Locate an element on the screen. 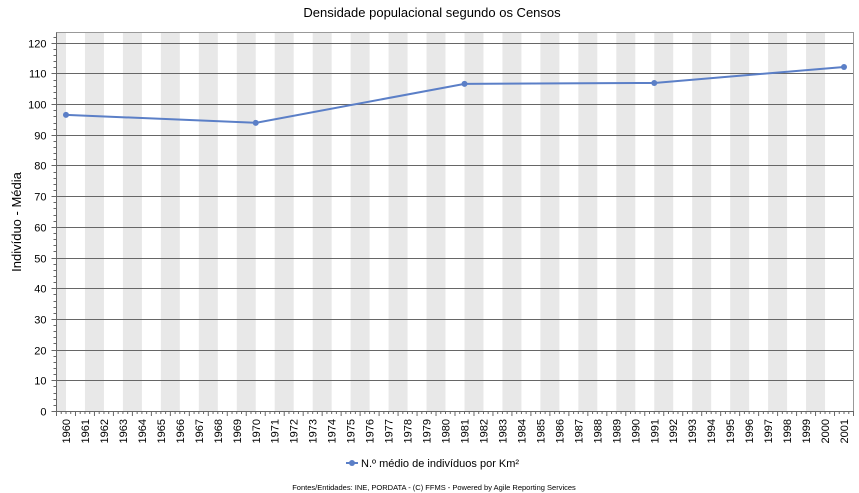 This screenshot has width=859, height=493. y-tick-label: 50 is located at coordinates (40, 260).